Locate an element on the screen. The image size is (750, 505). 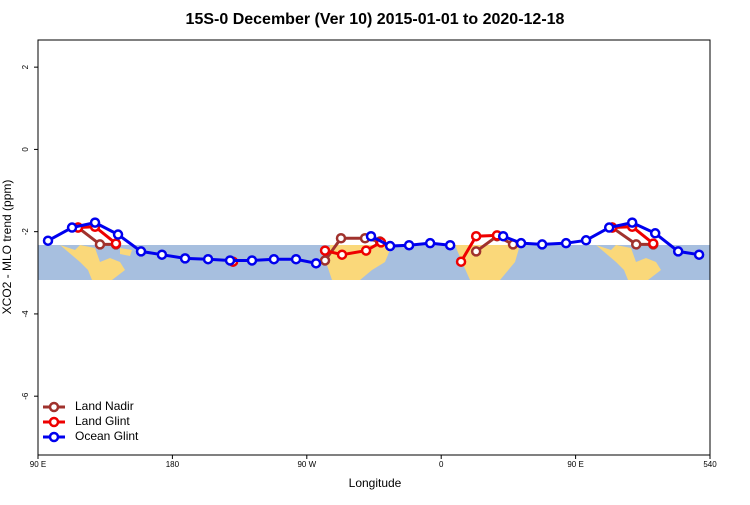
x-tick-label: 0 is located at coordinates (441, 464).